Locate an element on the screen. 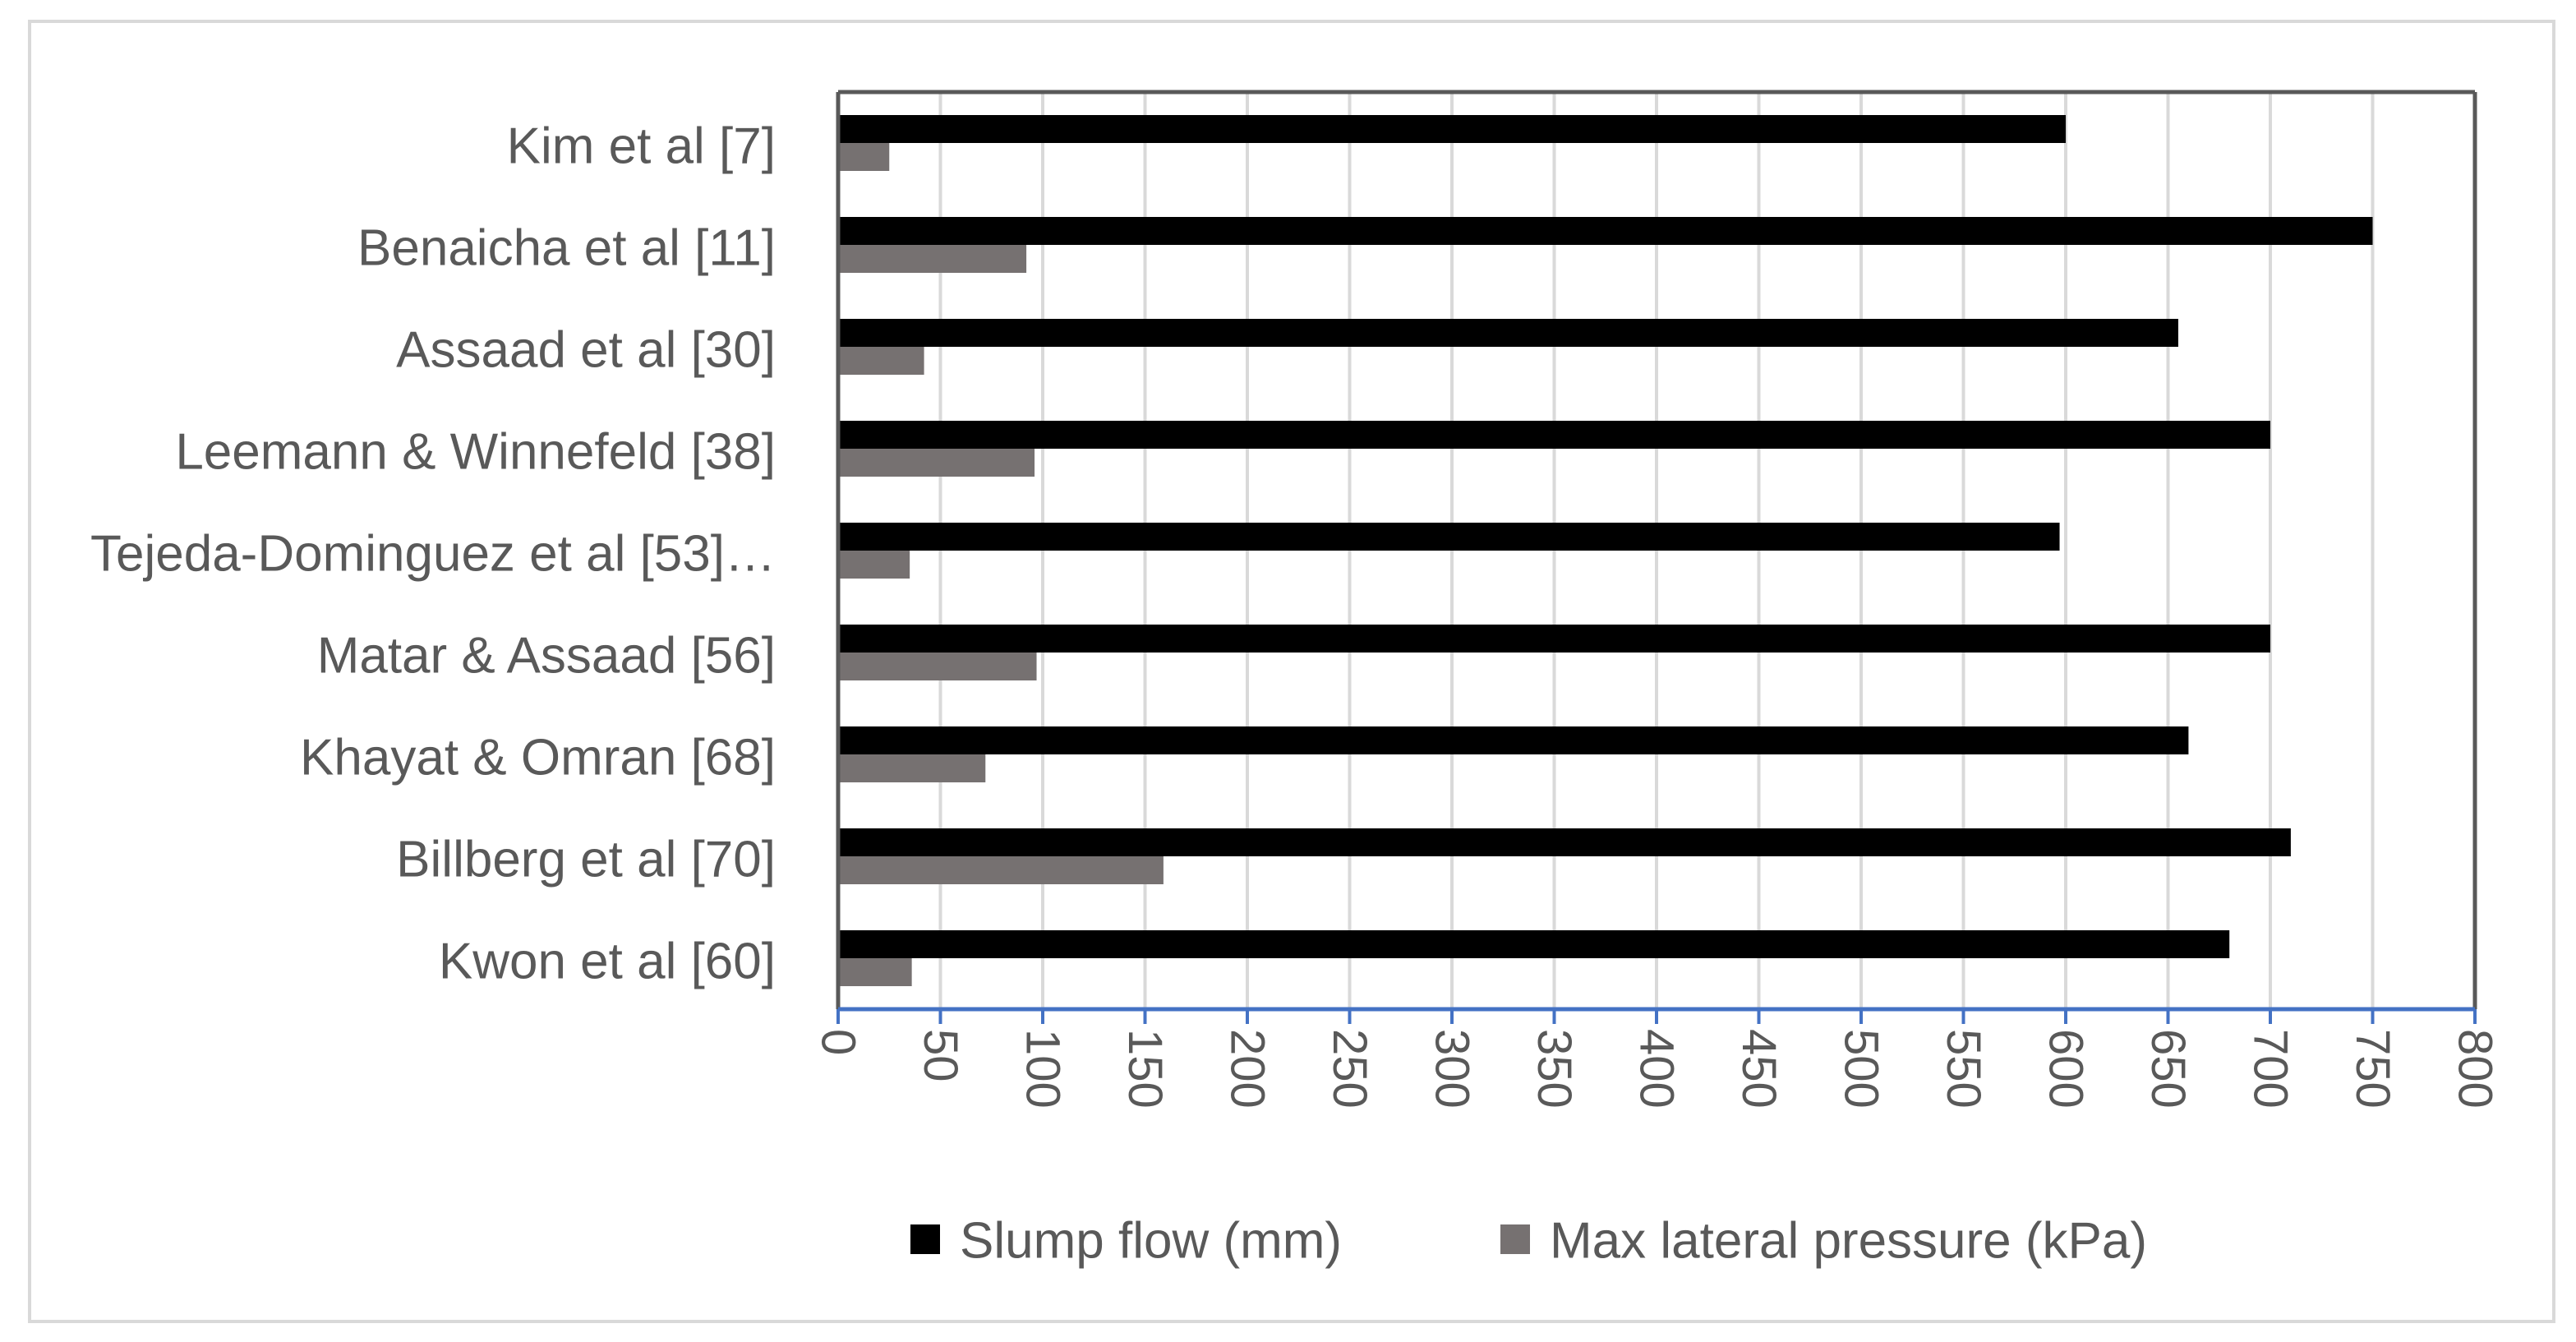 Image resolution: width=2576 pixels, height=1342 pixels. x-tick-label: 600 is located at coordinates (2066, 1069).